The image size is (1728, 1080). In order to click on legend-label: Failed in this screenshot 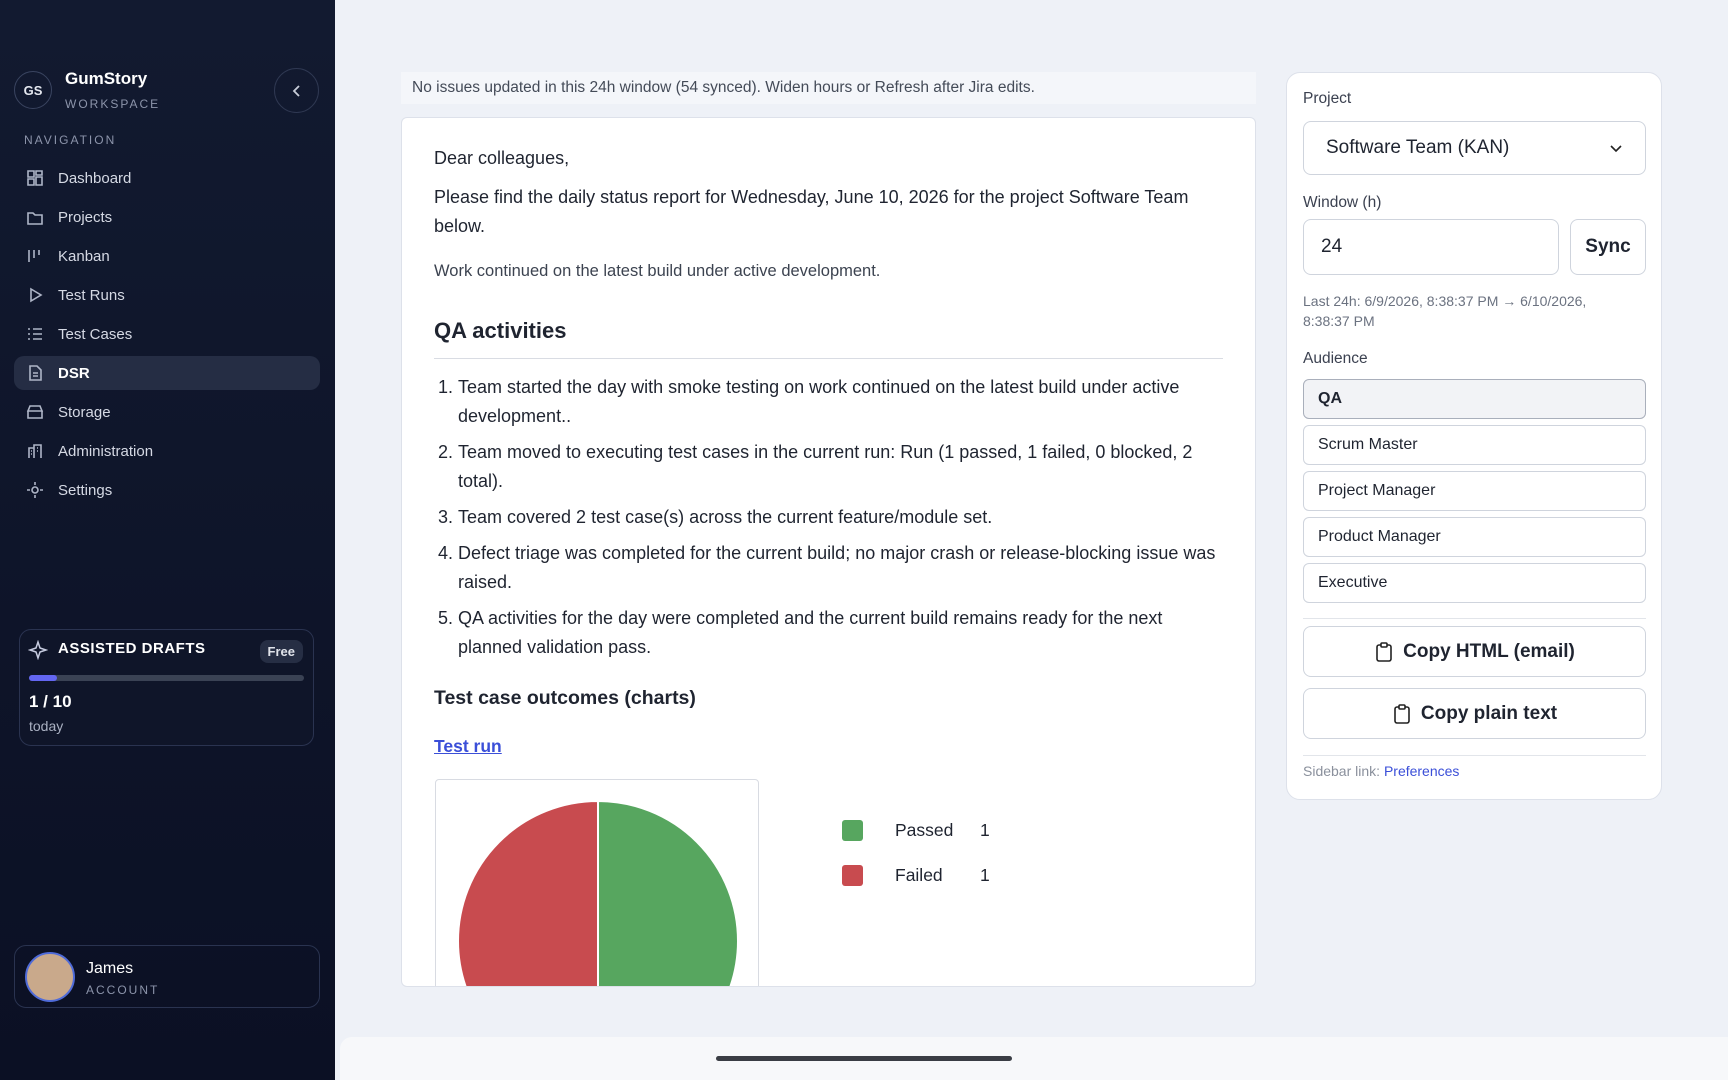, I will do `click(919, 875)`.